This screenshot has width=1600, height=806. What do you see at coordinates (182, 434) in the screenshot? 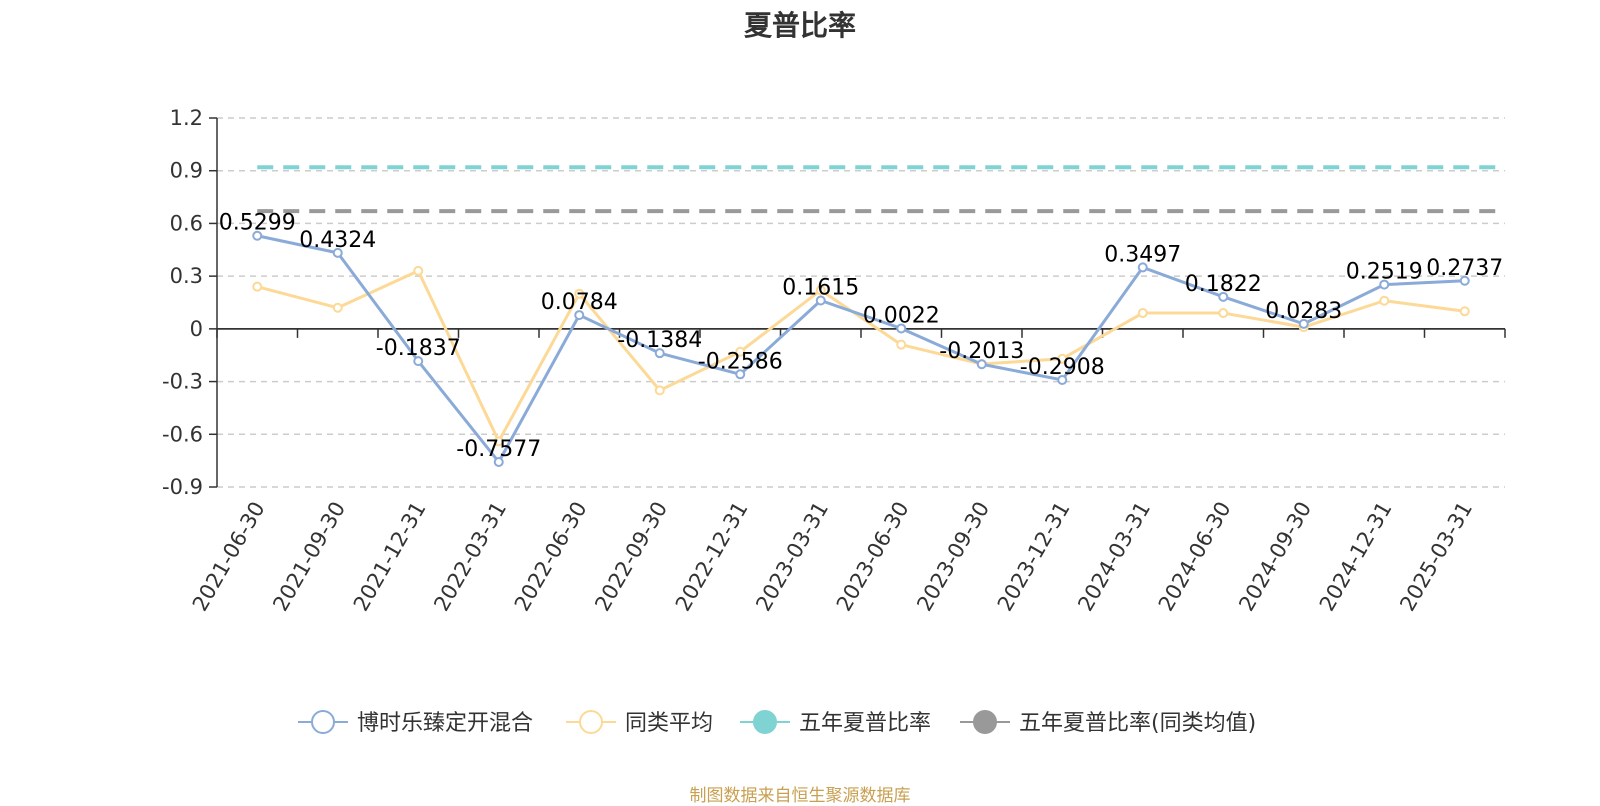
I see `y-tick-label: -0.6` at bounding box center [182, 434].